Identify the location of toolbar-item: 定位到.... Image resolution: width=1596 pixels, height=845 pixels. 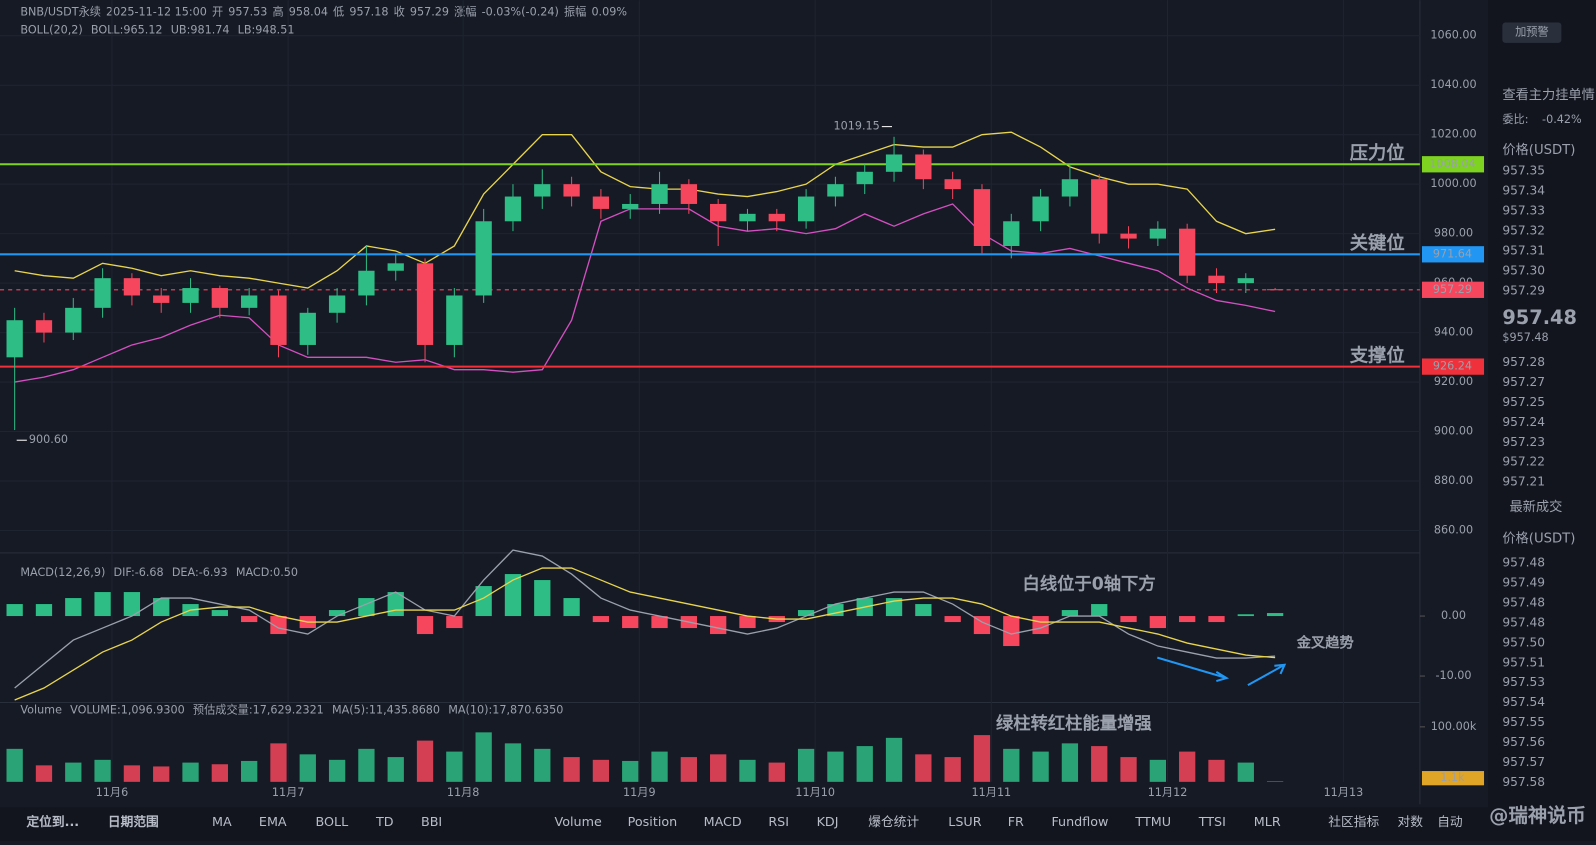
(52, 821).